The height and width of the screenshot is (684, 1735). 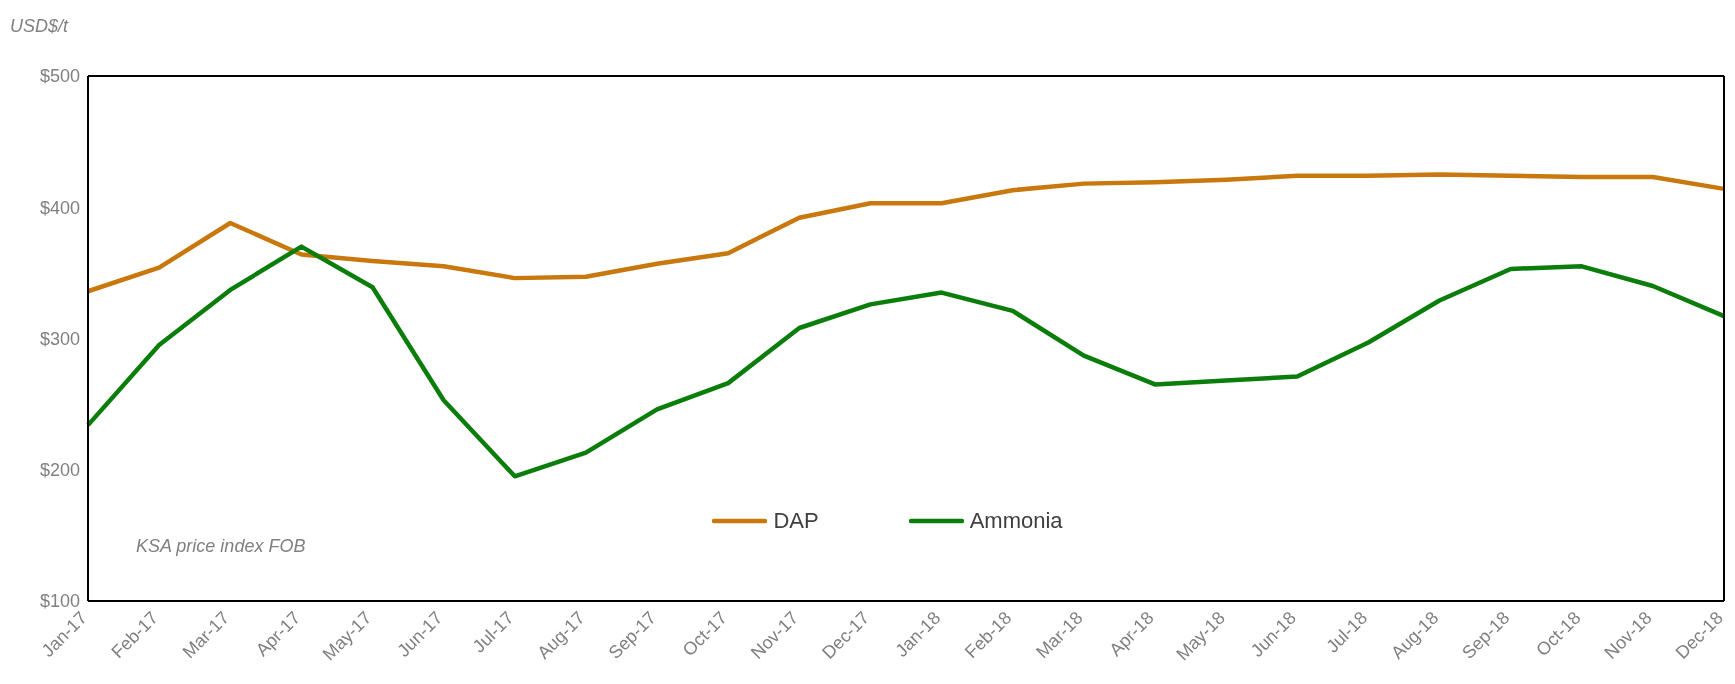 What do you see at coordinates (221, 546) in the screenshot?
I see `annotation: KSA price index FOB` at bounding box center [221, 546].